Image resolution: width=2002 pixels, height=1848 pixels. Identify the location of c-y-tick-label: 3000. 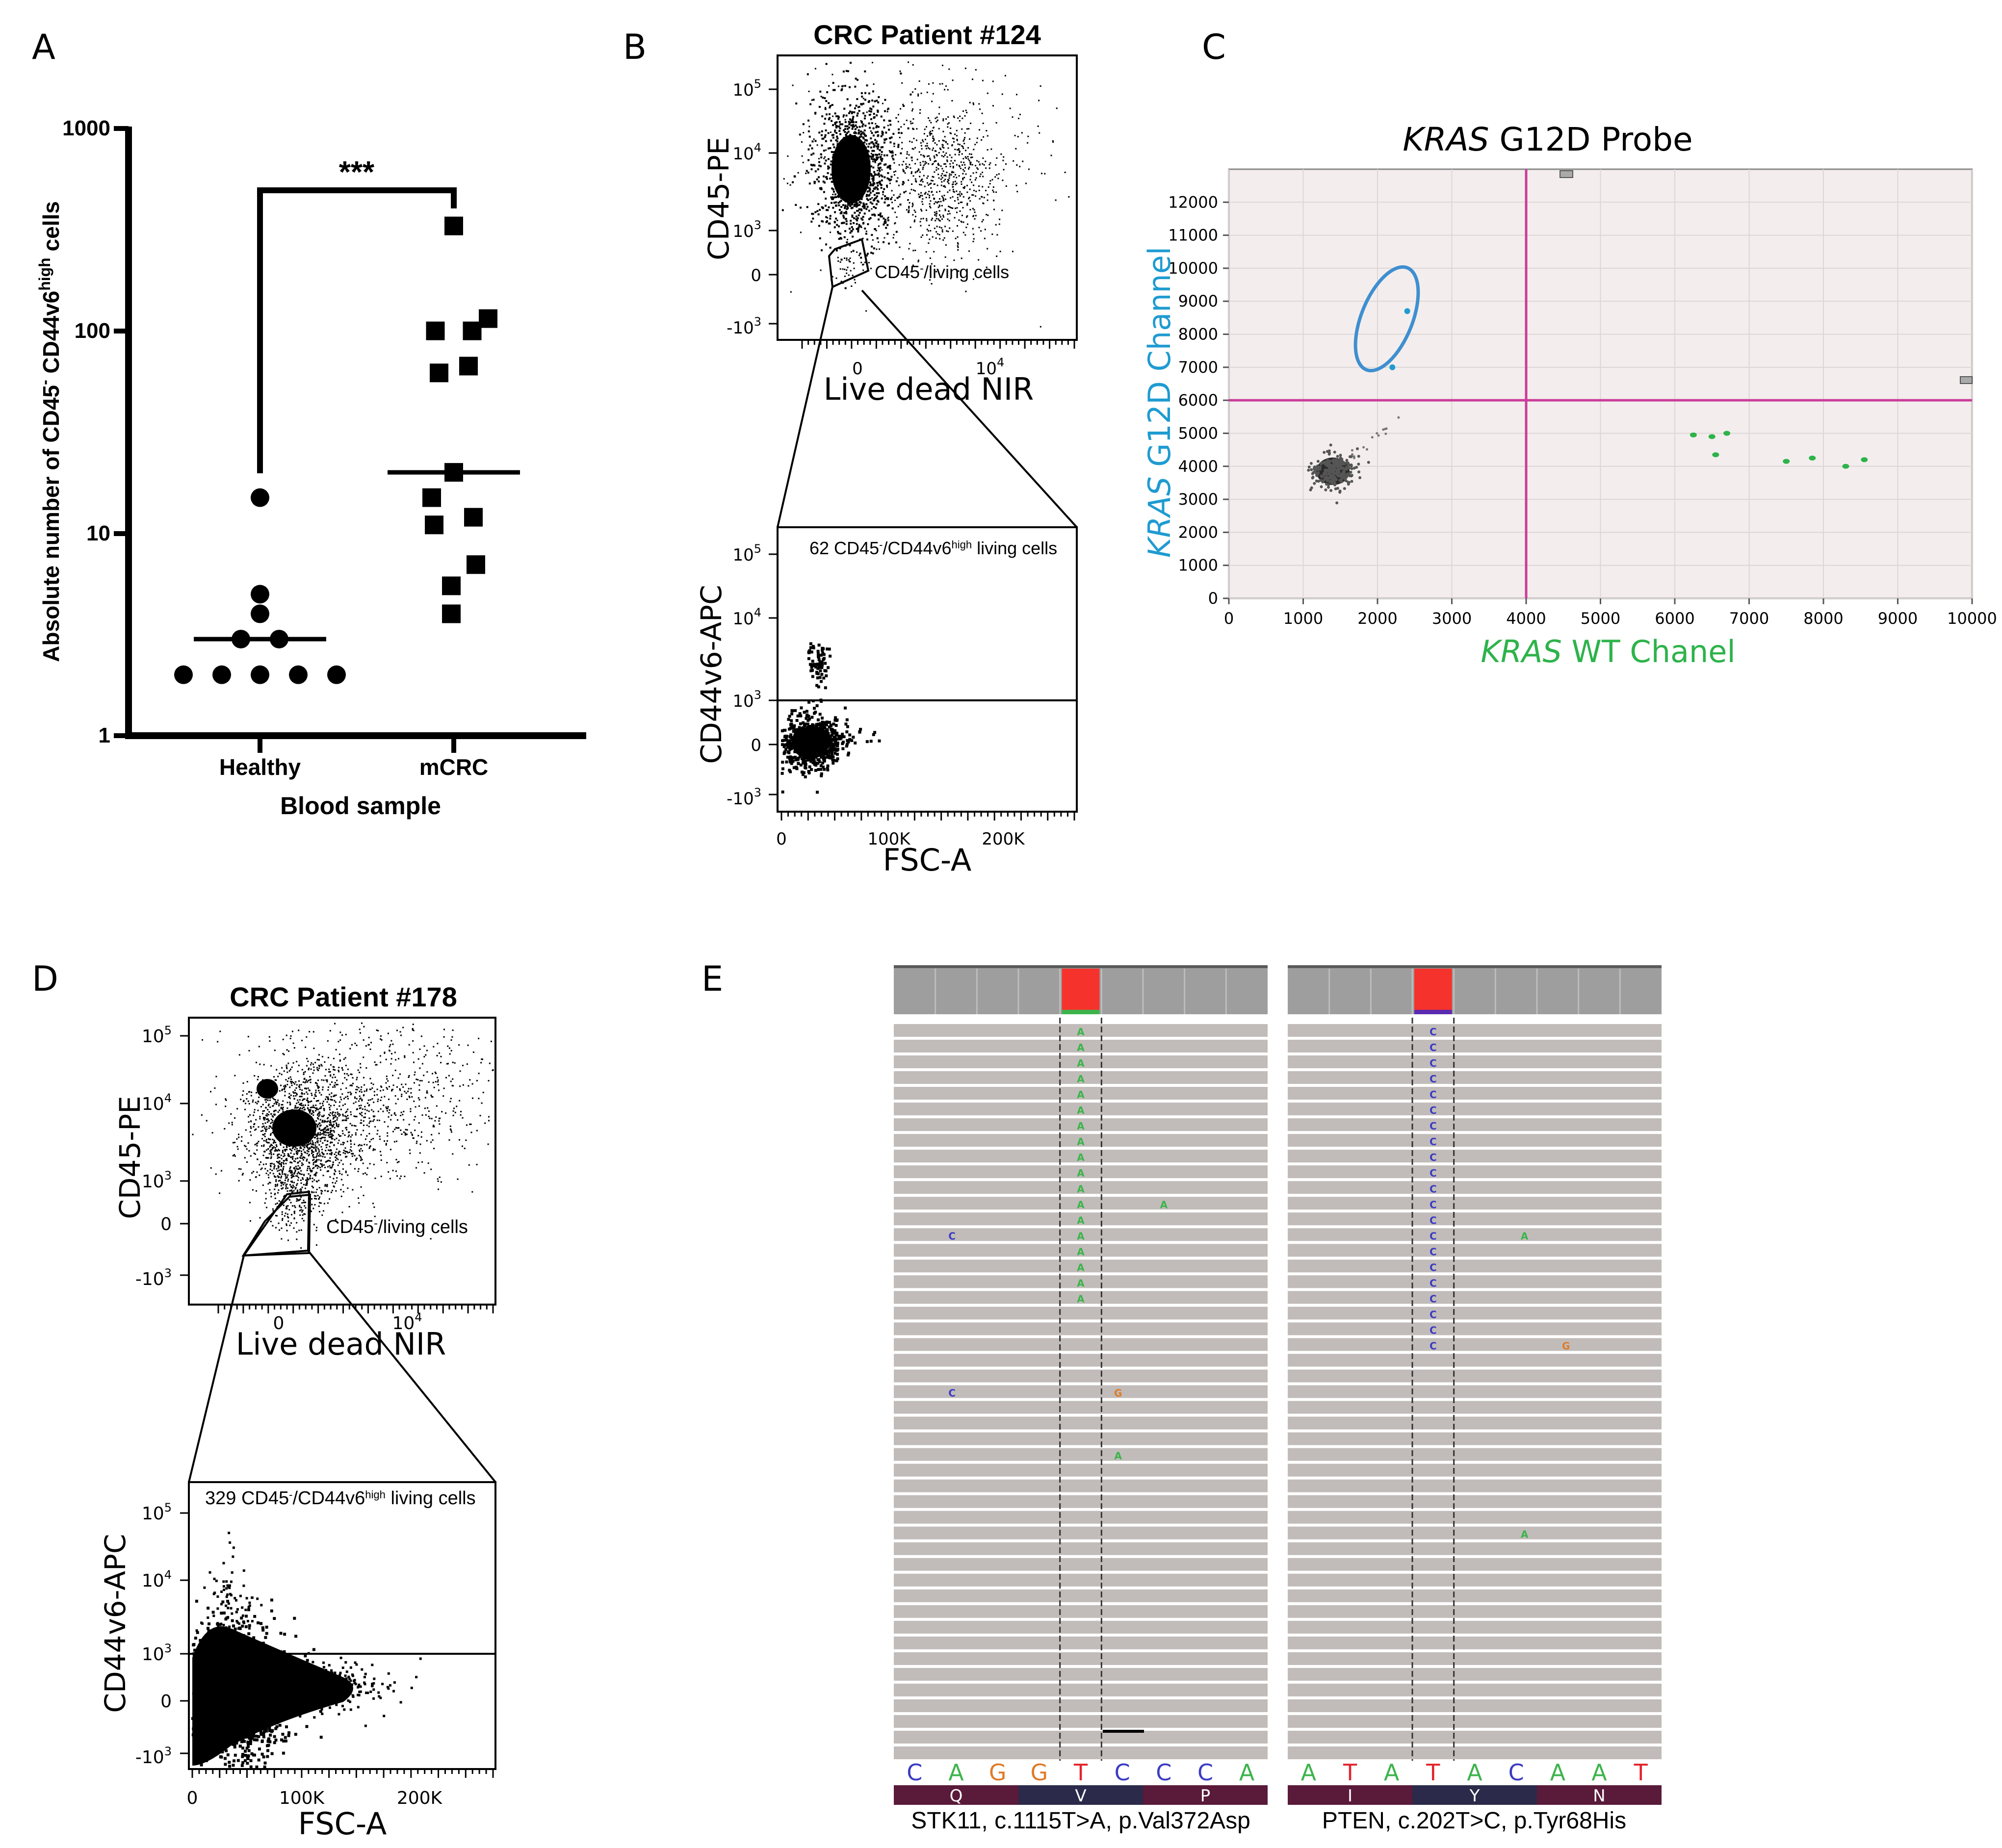
(1198, 499).